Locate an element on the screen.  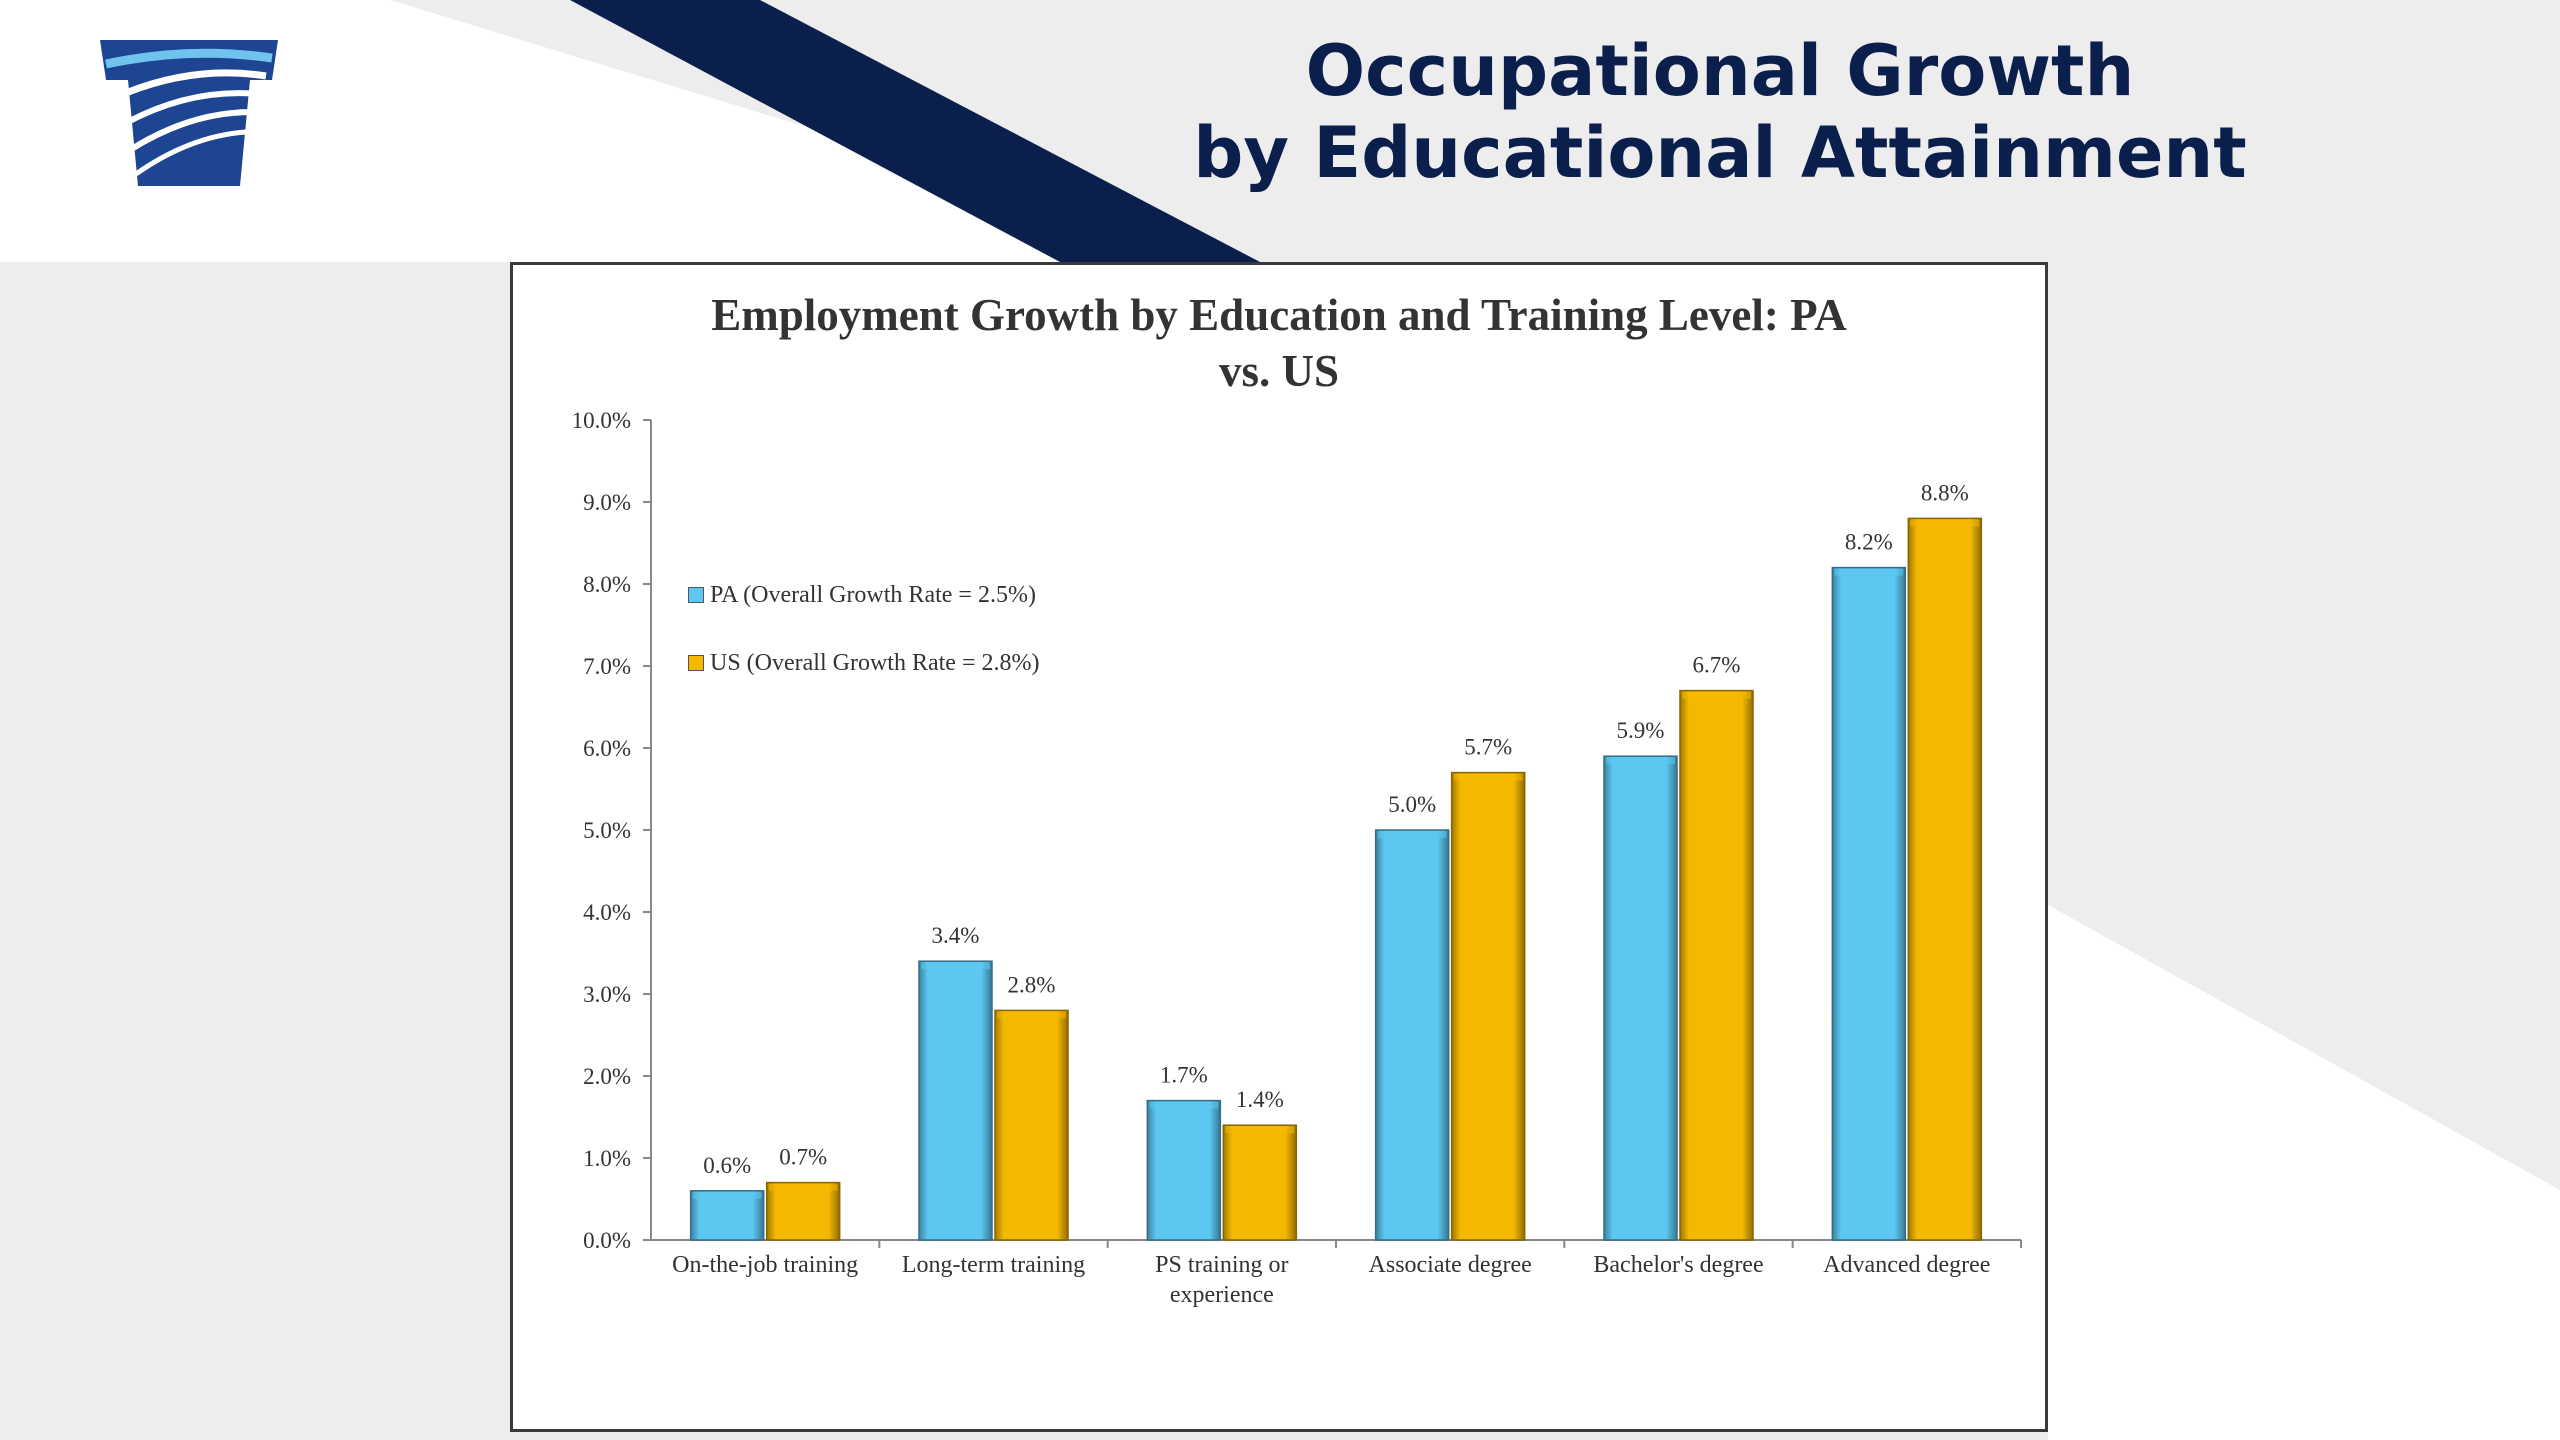
y-tick-label: 9.0% is located at coordinates (607, 502).